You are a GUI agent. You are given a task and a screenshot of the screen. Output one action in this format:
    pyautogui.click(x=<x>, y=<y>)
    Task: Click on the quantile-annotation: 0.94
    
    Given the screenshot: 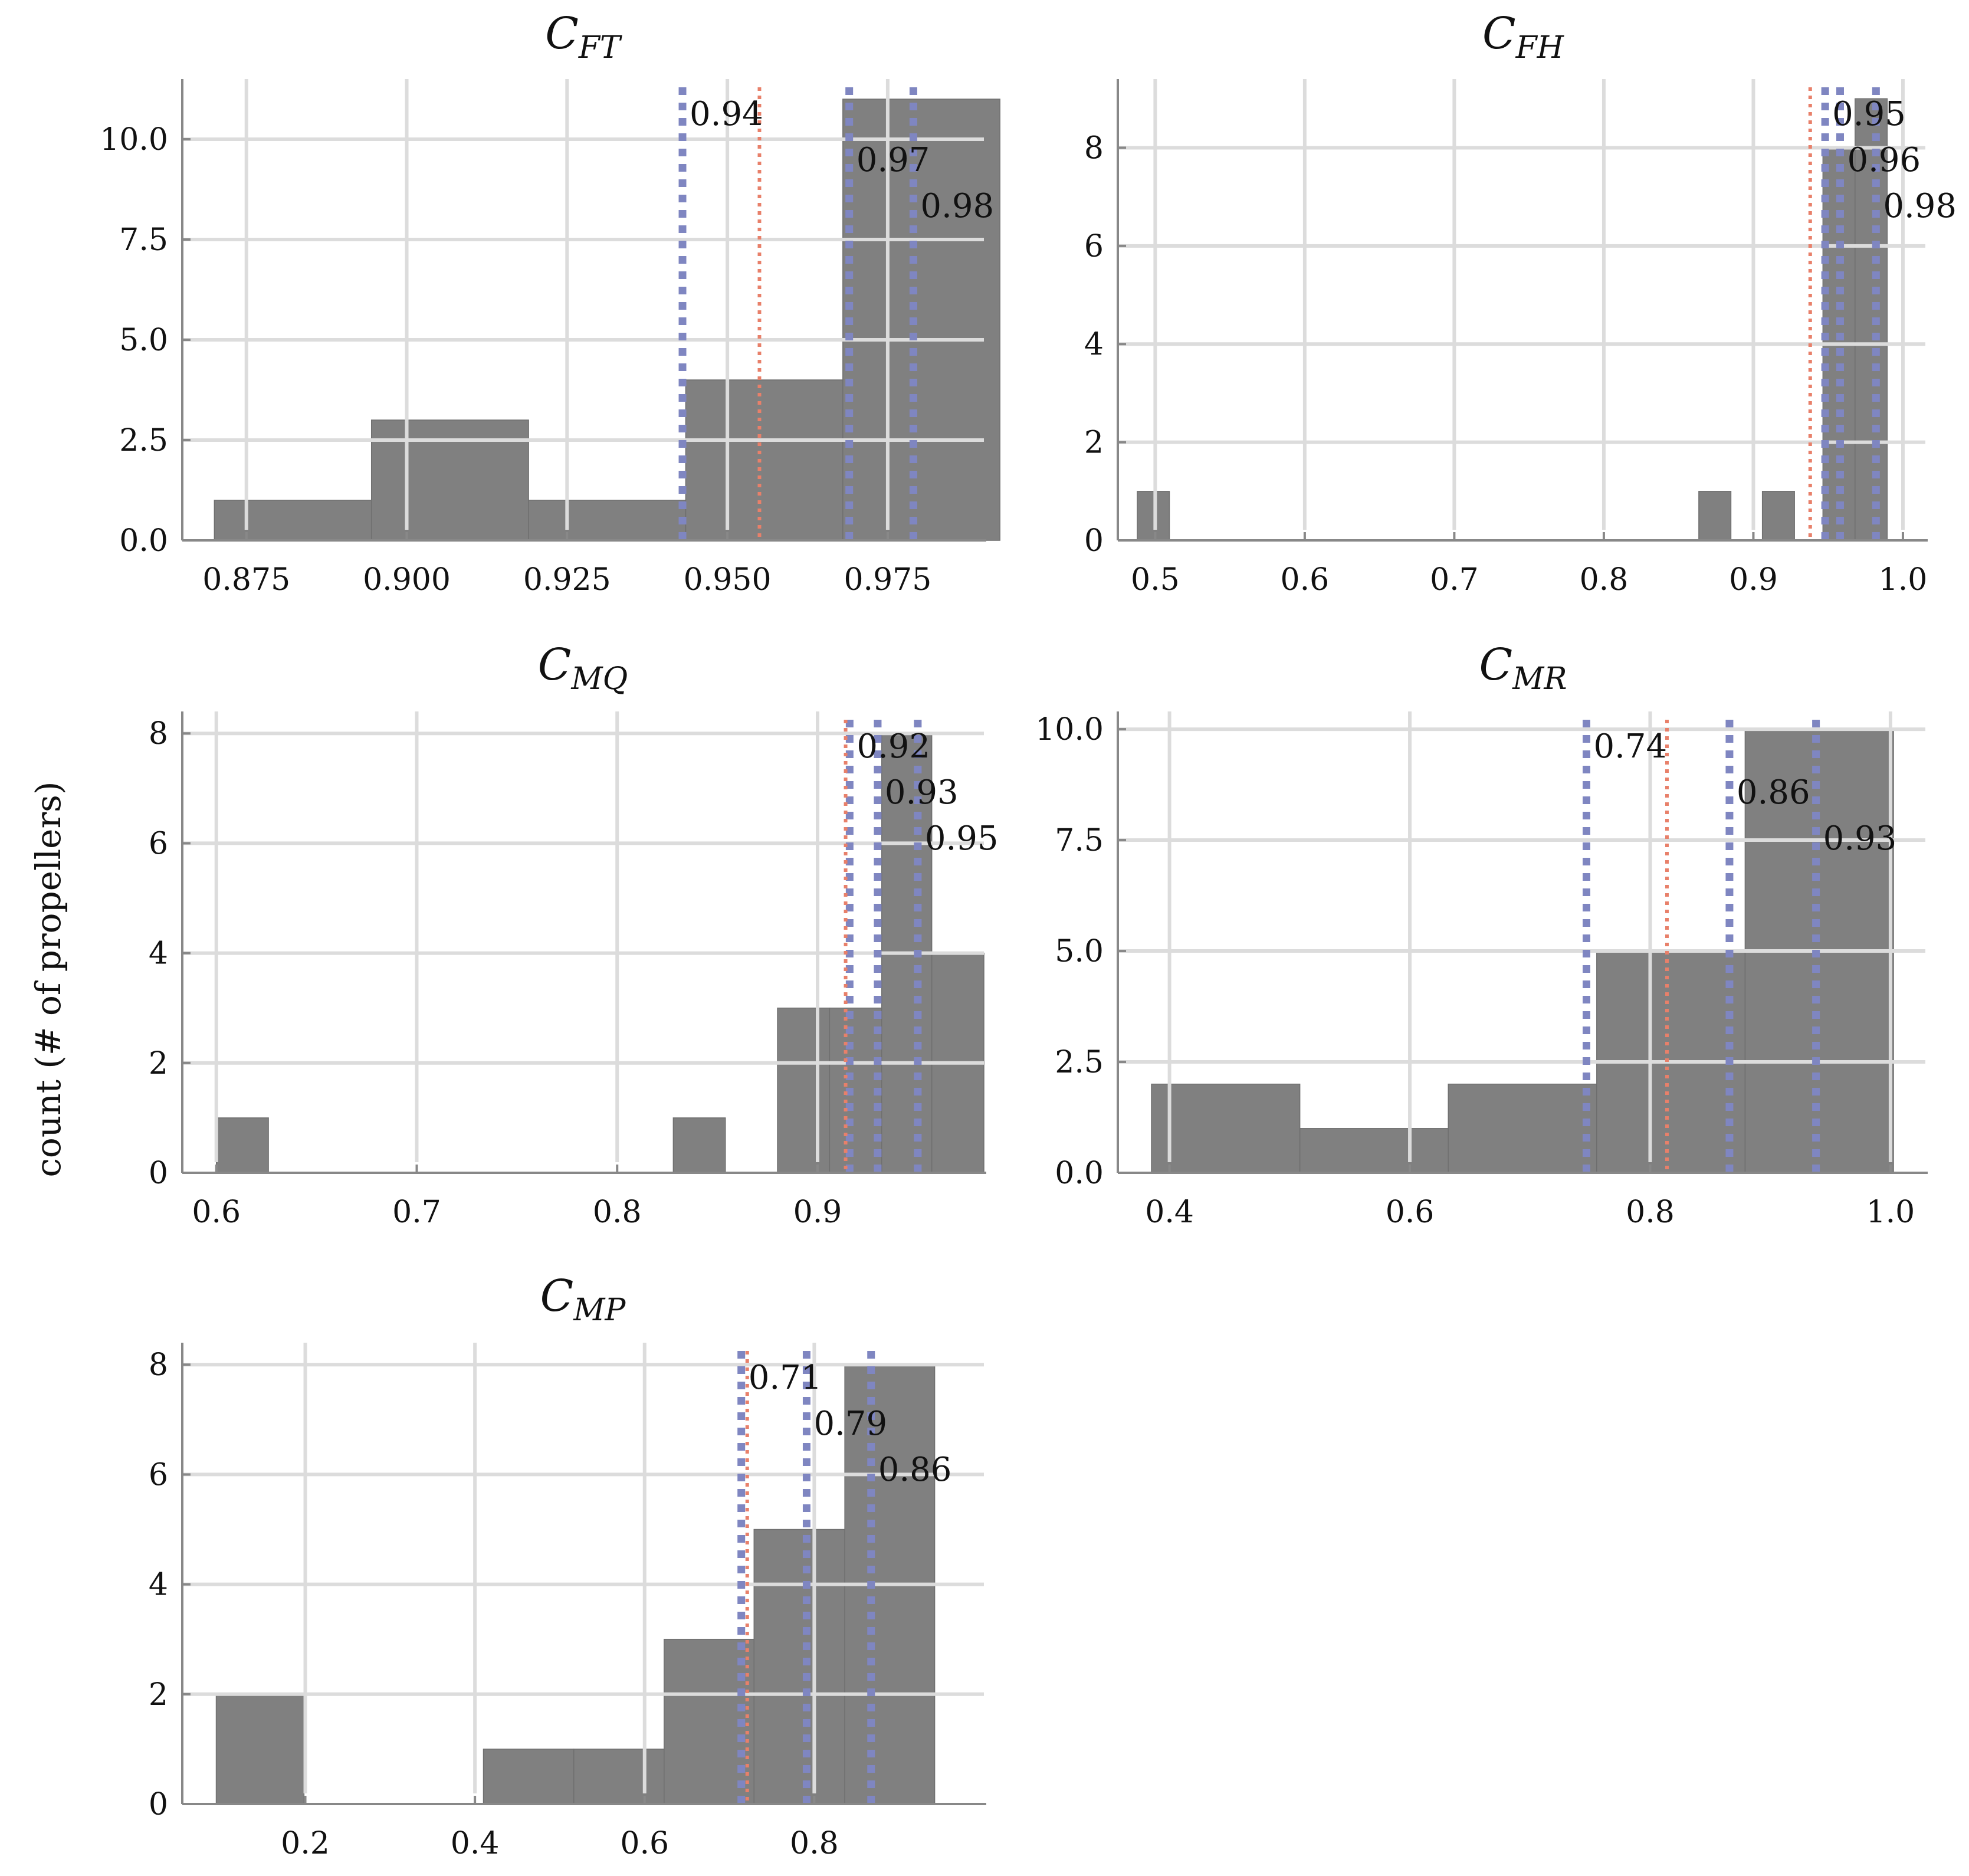 What is the action you would take?
    pyautogui.click(x=726, y=114)
    